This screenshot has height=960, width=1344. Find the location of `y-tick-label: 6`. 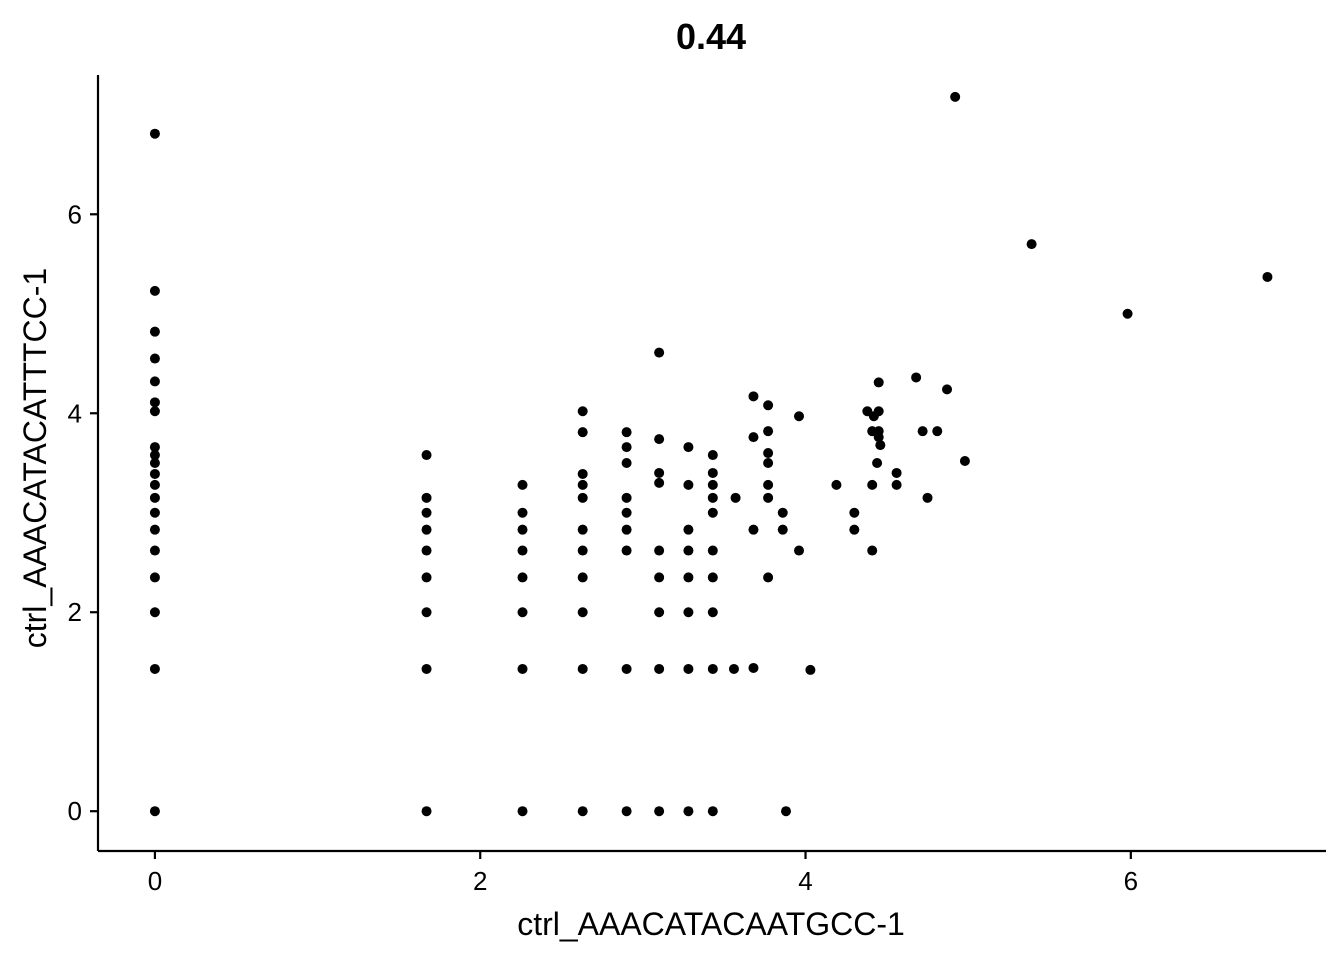

y-tick-label: 6 is located at coordinates (75, 214).